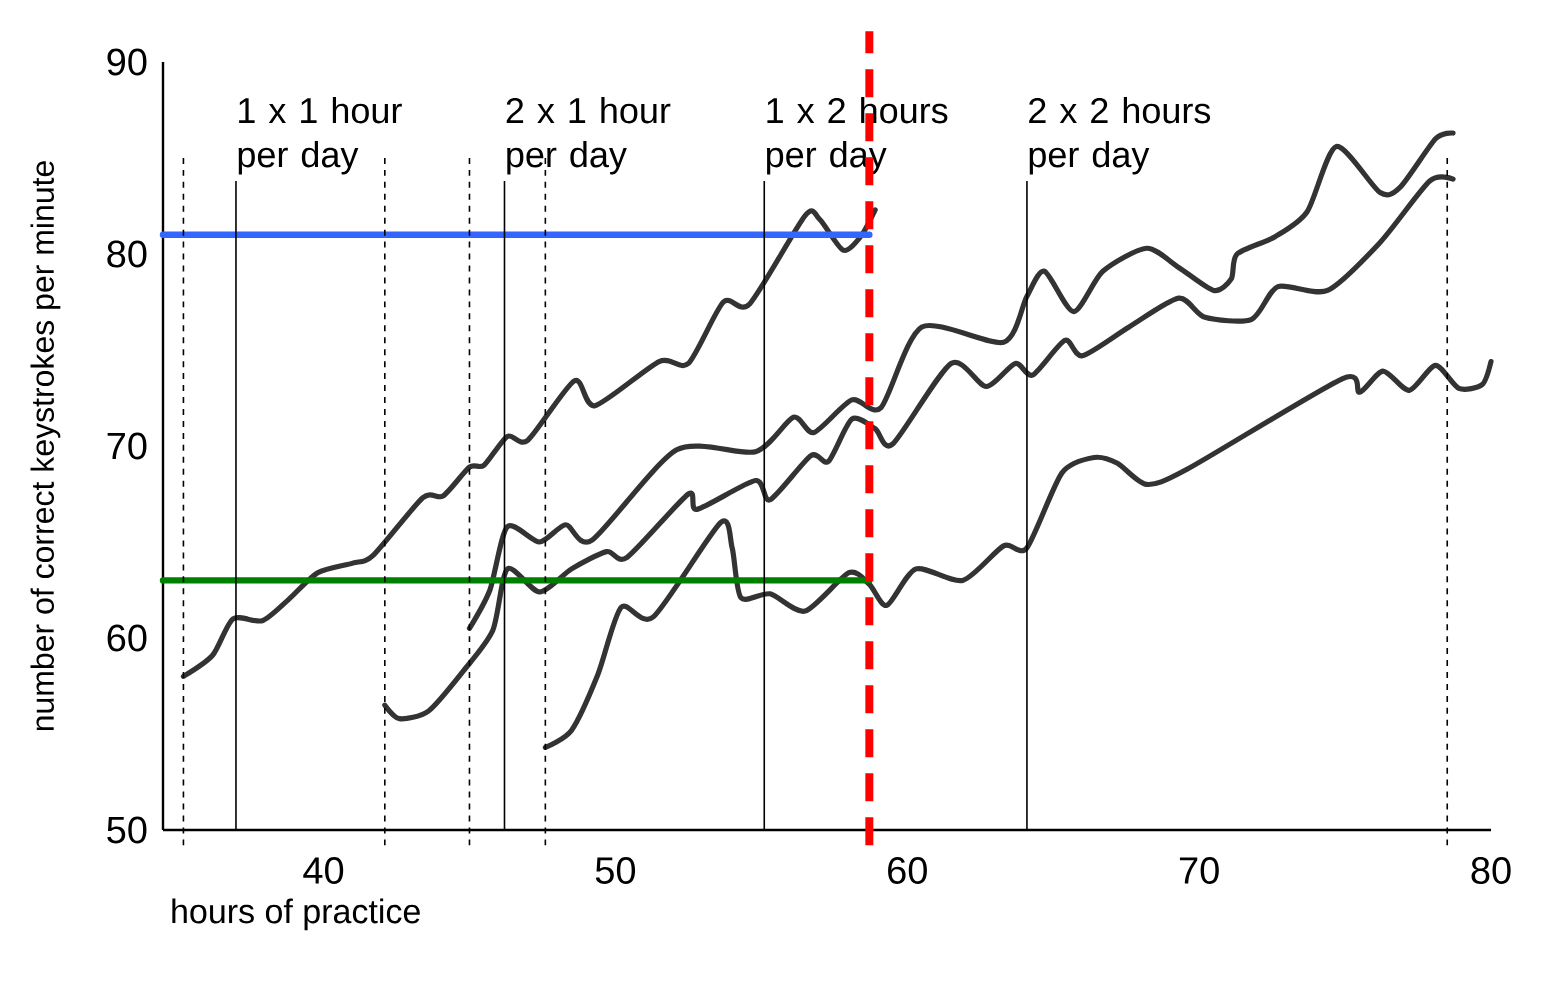 This screenshot has height=984, width=1562. Describe the element at coordinates (127, 254) in the screenshot. I see `y-tick-label: 80` at that location.